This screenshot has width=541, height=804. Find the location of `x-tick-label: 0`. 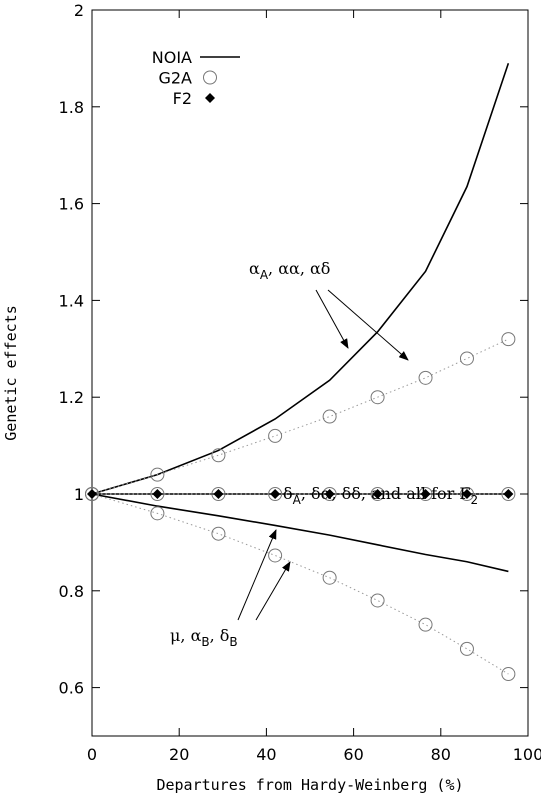

x-tick-label: 0 is located at coordinates (92, 754).